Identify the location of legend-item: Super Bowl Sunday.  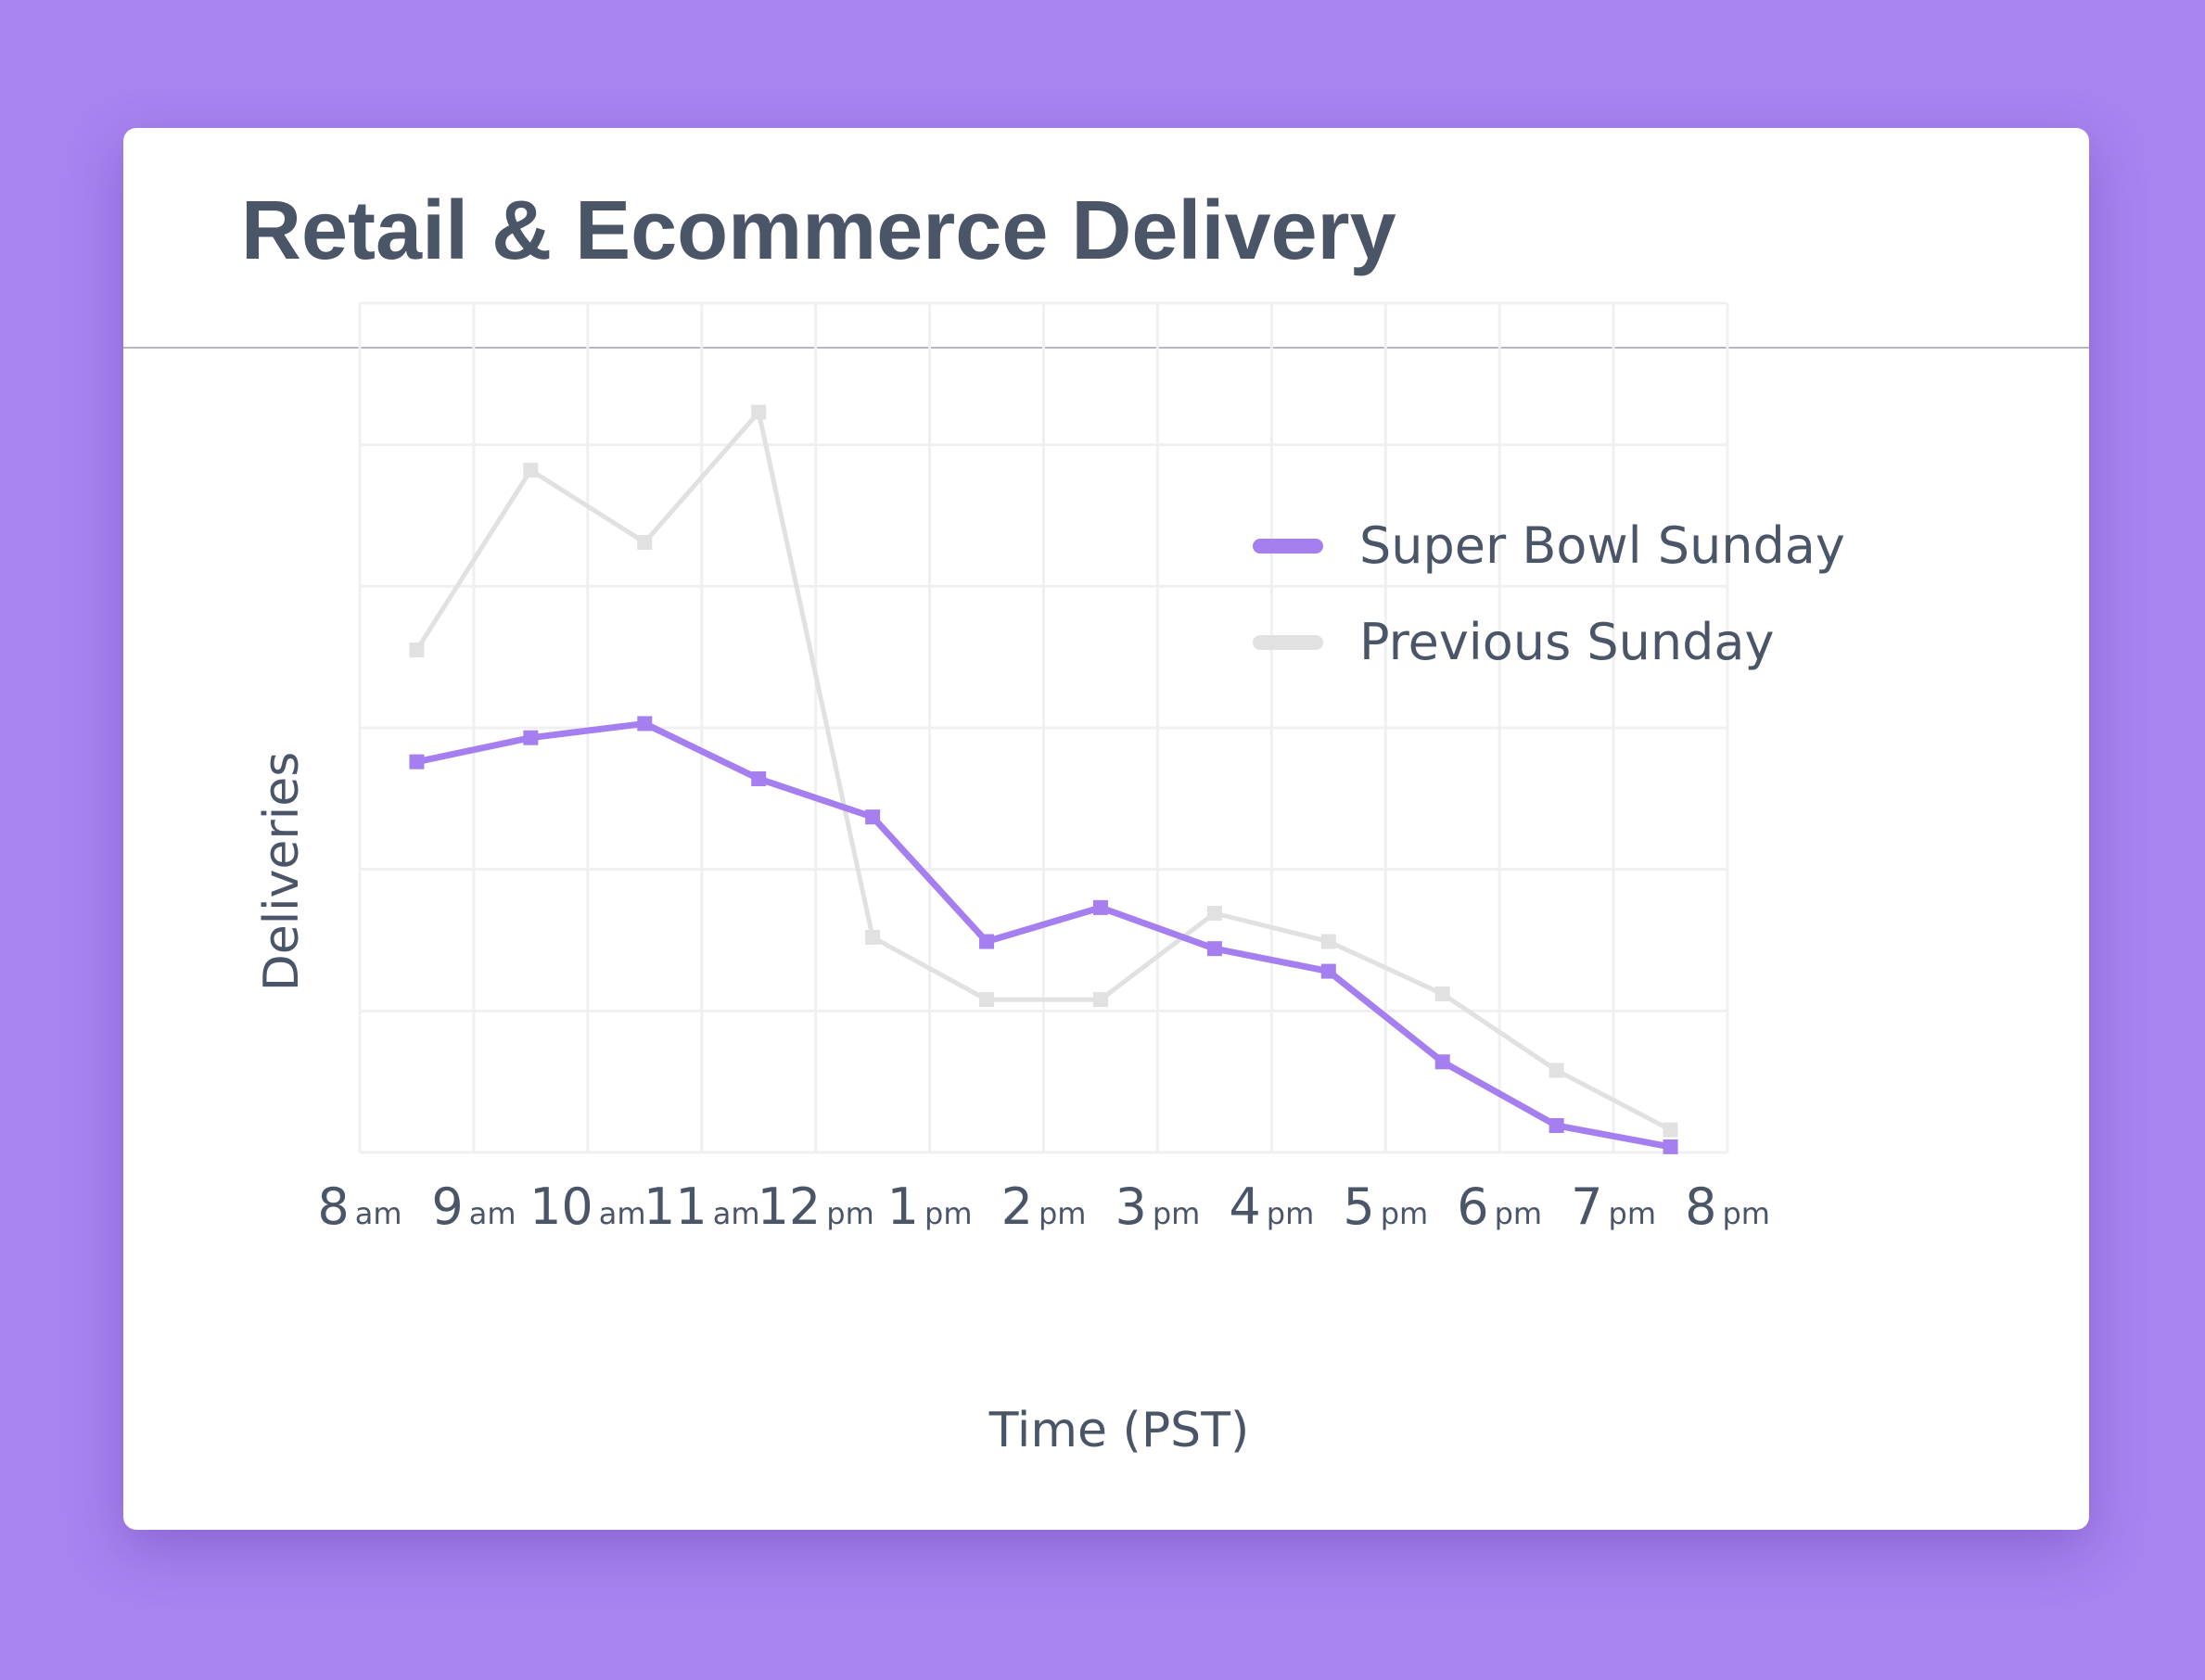
(1549, 545).